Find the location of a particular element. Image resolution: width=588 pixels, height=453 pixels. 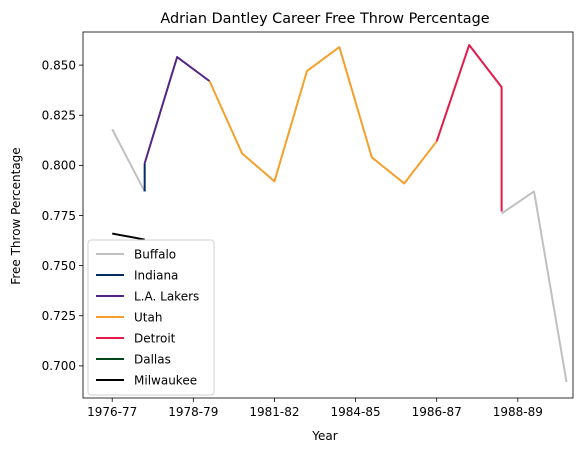

x-tick-label: 1986-87 is located at coordinates (437, 412).